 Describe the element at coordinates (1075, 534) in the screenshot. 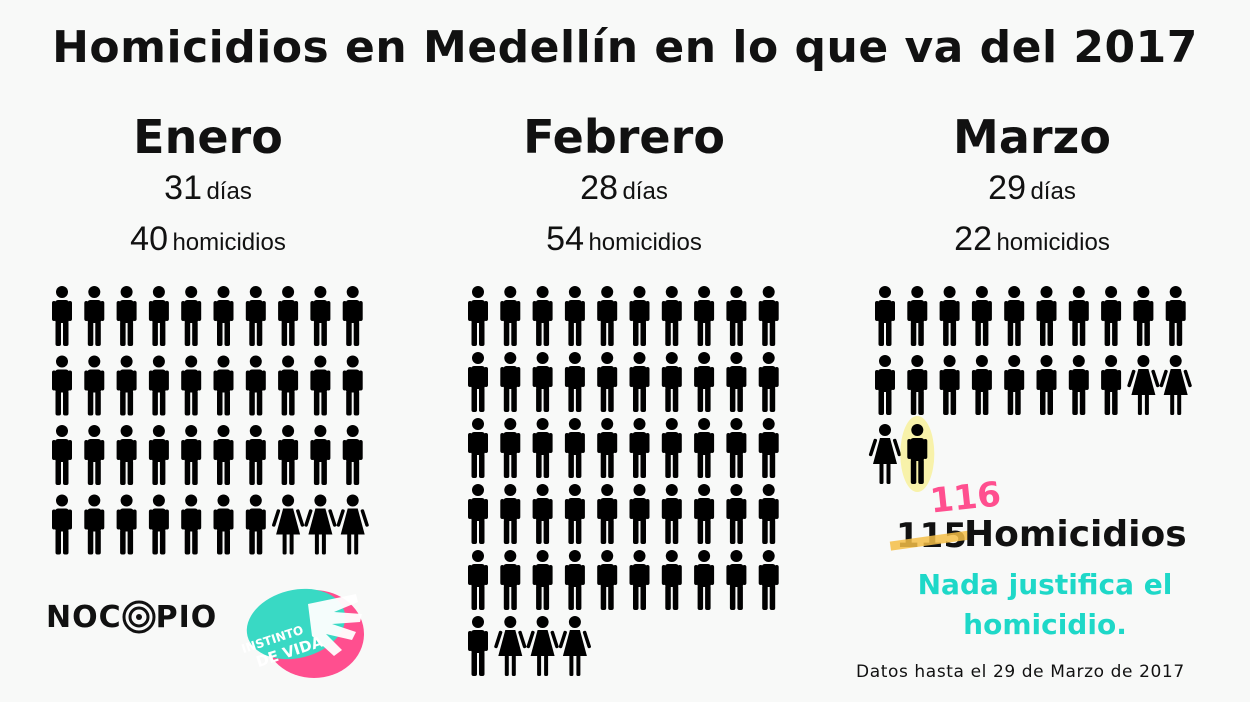

I see `total-label: Homicidios` at that location.